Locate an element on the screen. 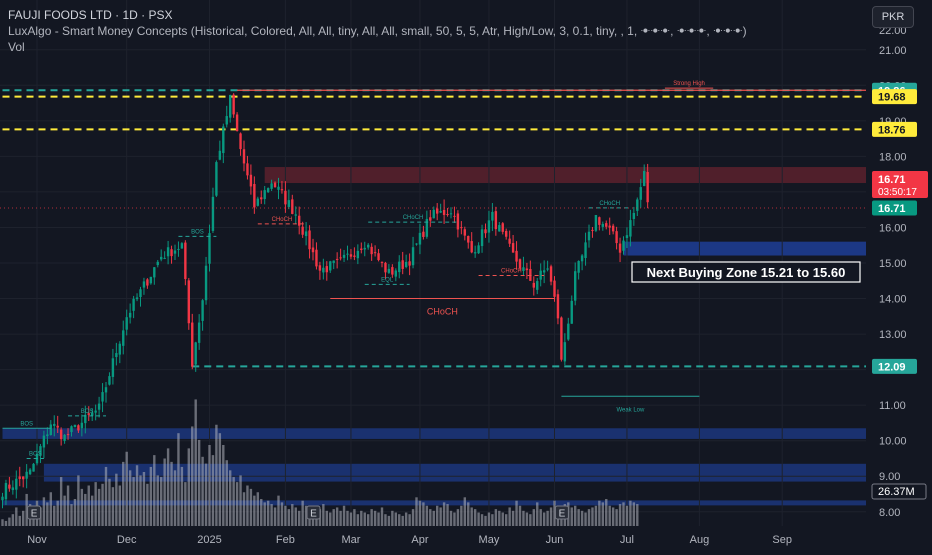 The width and height of the screenshot is (932, 555). chart-title: FAUJI FOODS LTD · 1D · PSX is located at coordinates (90, 15).